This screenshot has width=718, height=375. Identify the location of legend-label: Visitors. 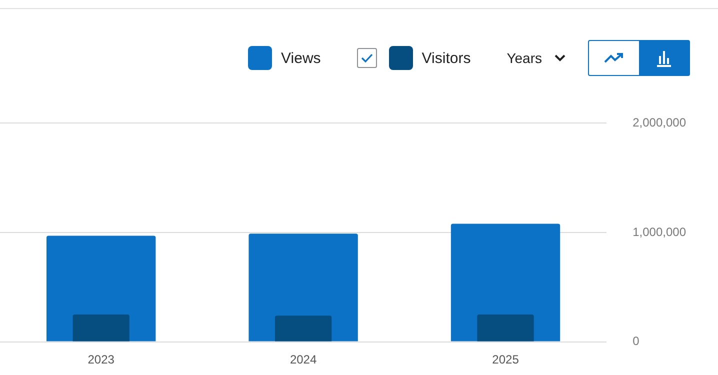
(446, 58).